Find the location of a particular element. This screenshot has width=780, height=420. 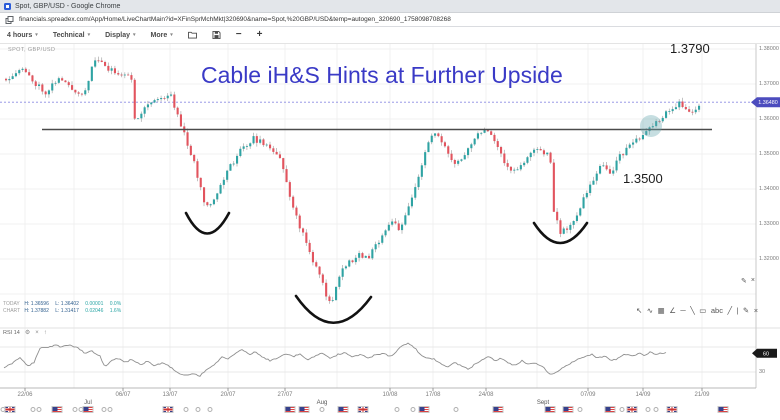

edit-drawing-icon: ✎ is located at coordinates (746, 310).